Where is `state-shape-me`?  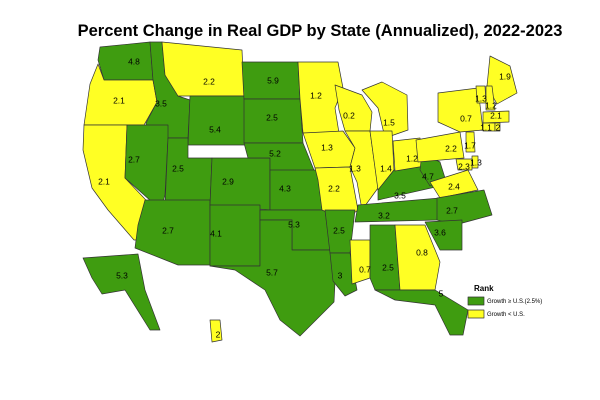 state-shape-me is located at coordinates (502, 80).